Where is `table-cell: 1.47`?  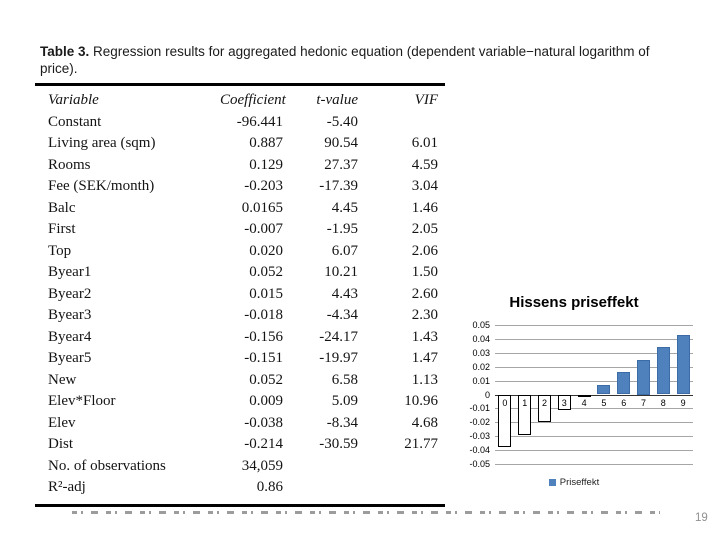 table-cell: 1.47 is located at coordinates (424, 358).